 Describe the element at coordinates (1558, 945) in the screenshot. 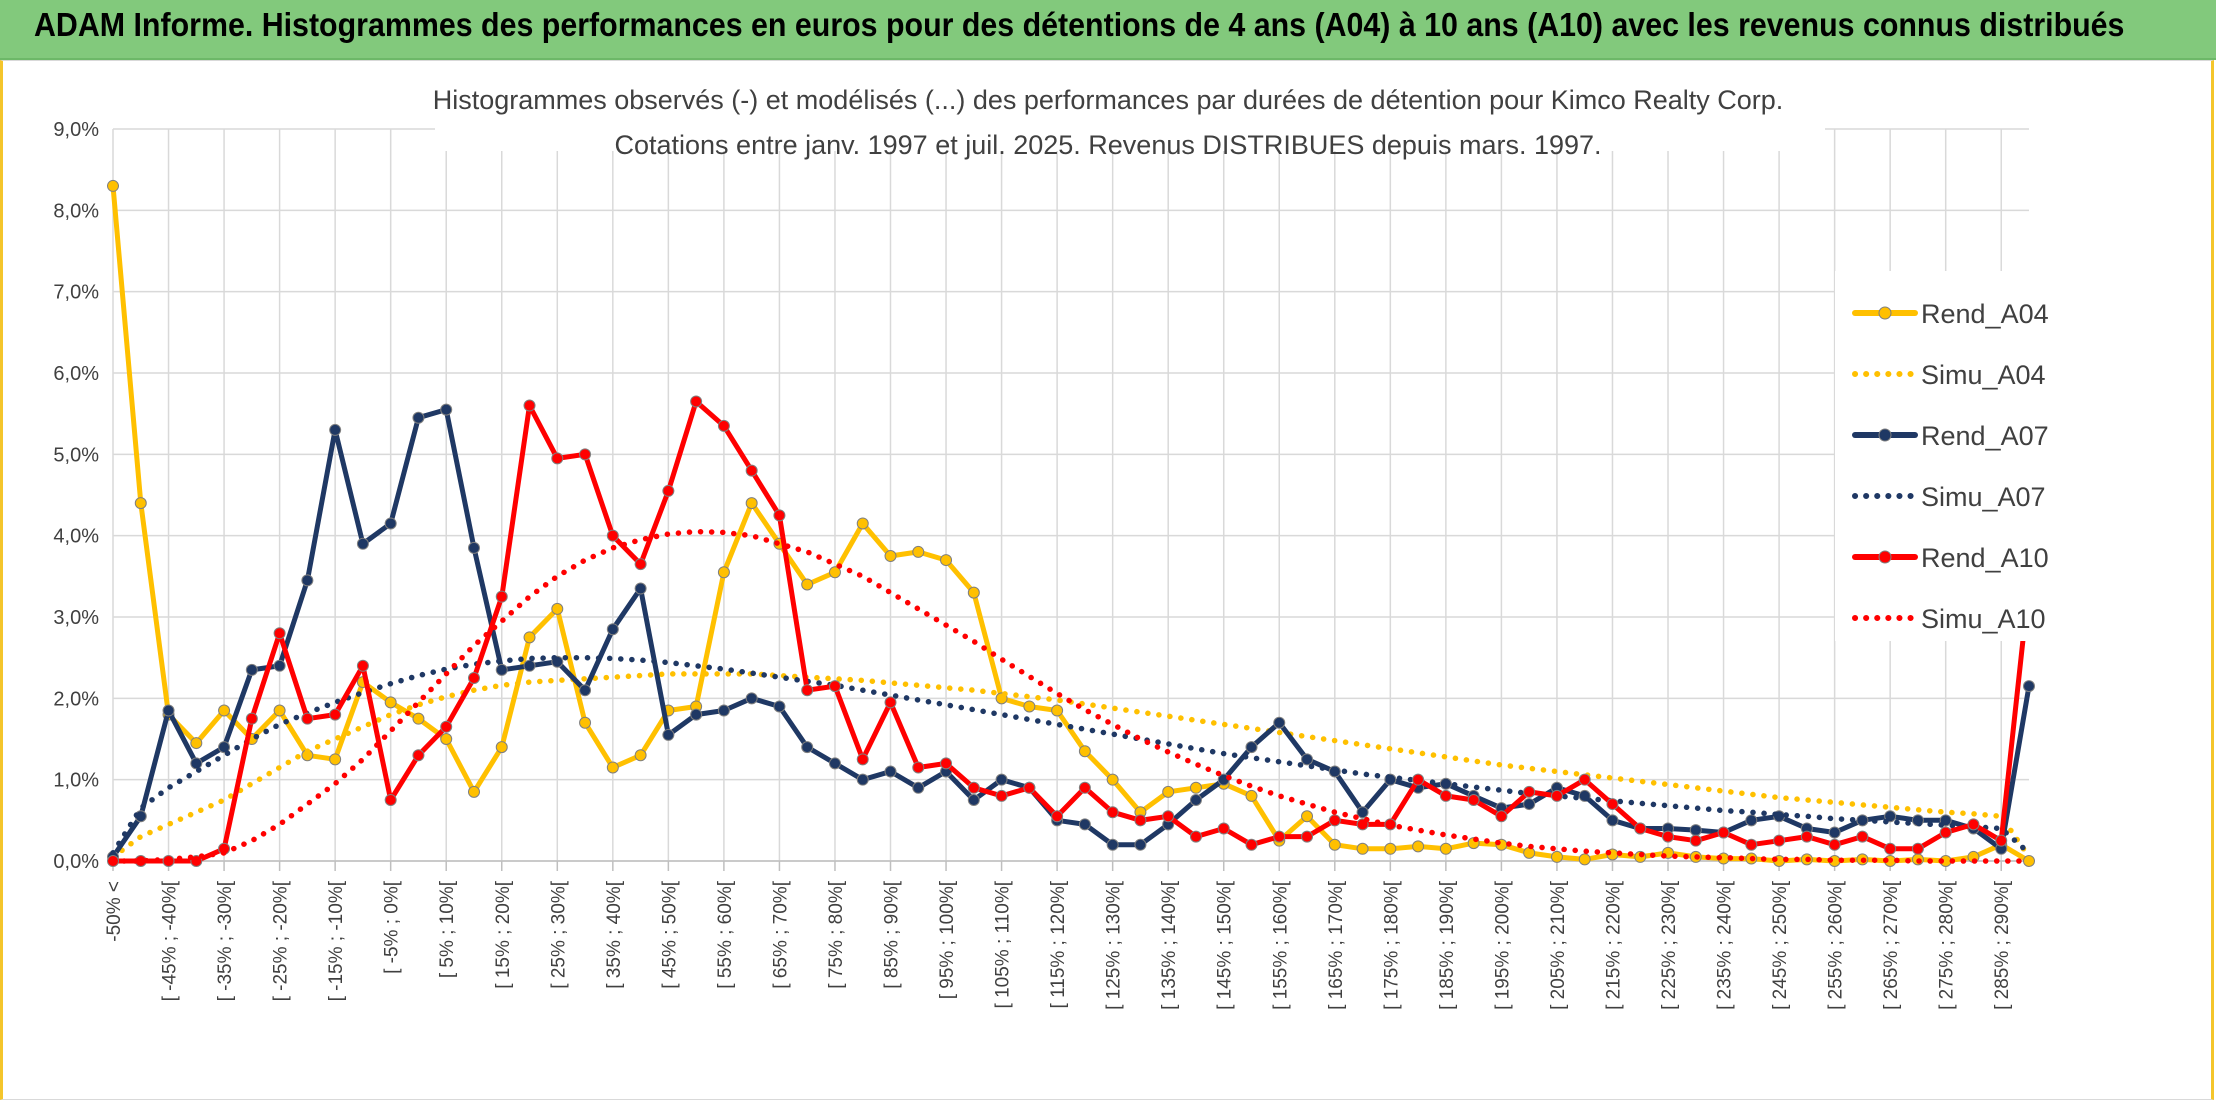

I see `x-tick-label: [ 205% ; 210%[` at that location.